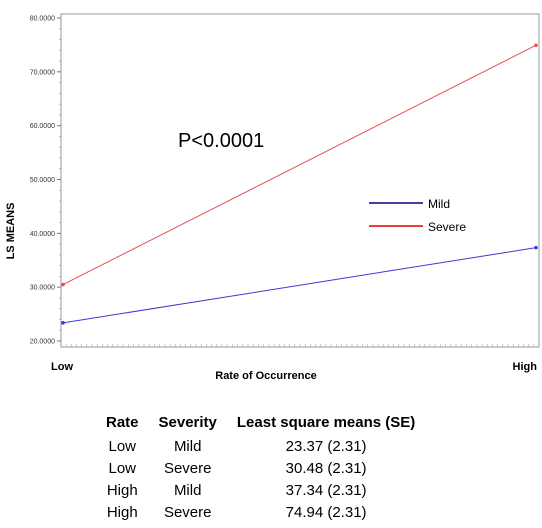 This screenshot has width=542, height=528. I want to click on cell-ls-mean: 23.37 (2.31), so click(326, 446).